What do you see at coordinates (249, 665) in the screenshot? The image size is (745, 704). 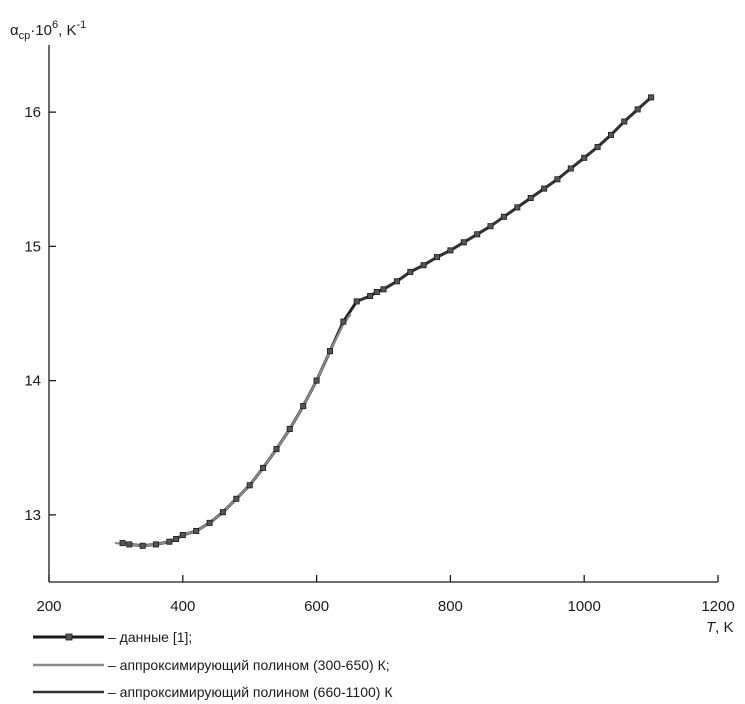 I see `legend-label-fit-300-650: – аппроксимирующий полином (300-650) К;` at bounding box center [249, 665].